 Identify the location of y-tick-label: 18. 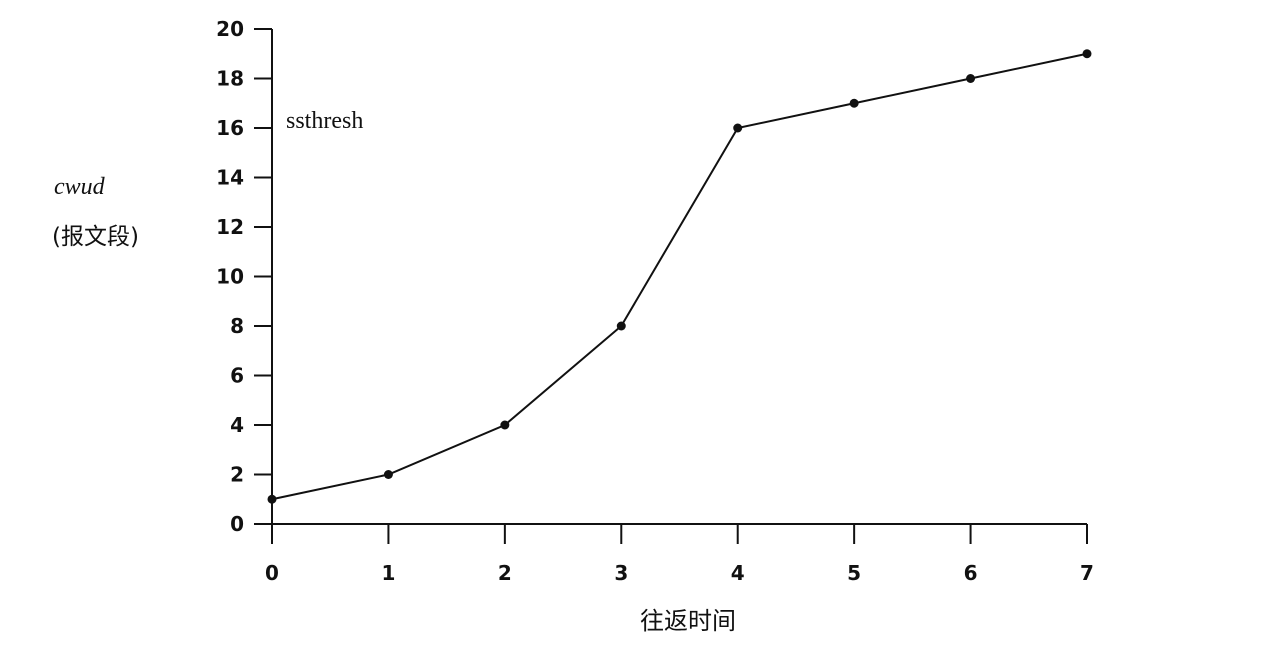
(230, 79).